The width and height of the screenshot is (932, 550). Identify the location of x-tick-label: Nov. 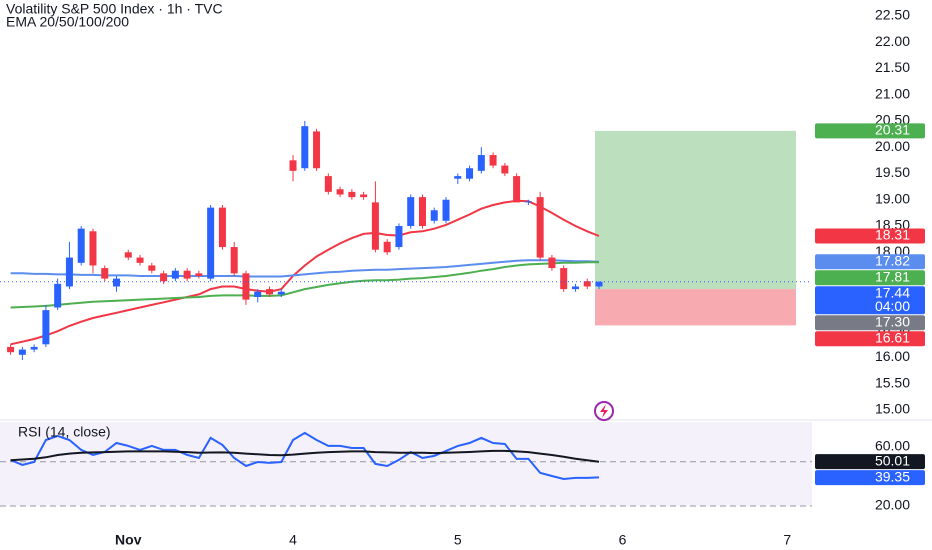
(128, 540).